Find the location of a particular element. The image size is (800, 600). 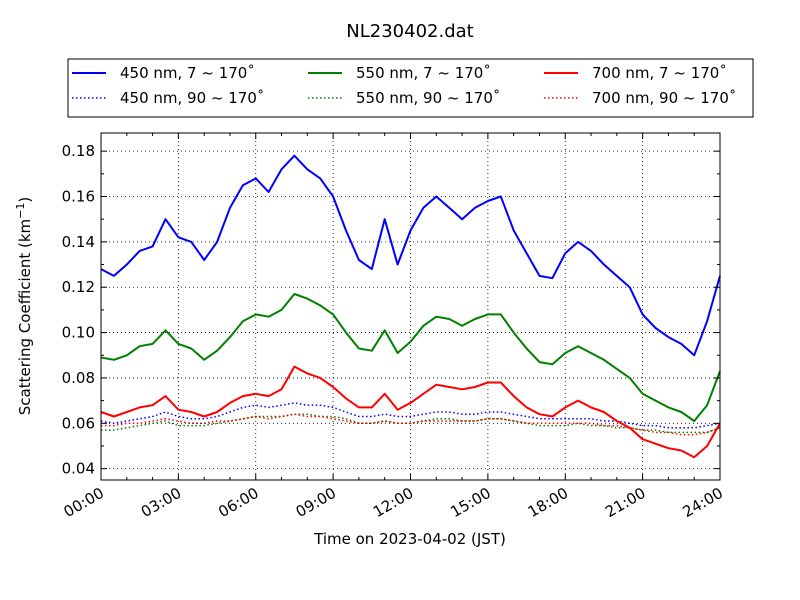

x-tick-label: 06:00 is located at coordinates (238, 502).